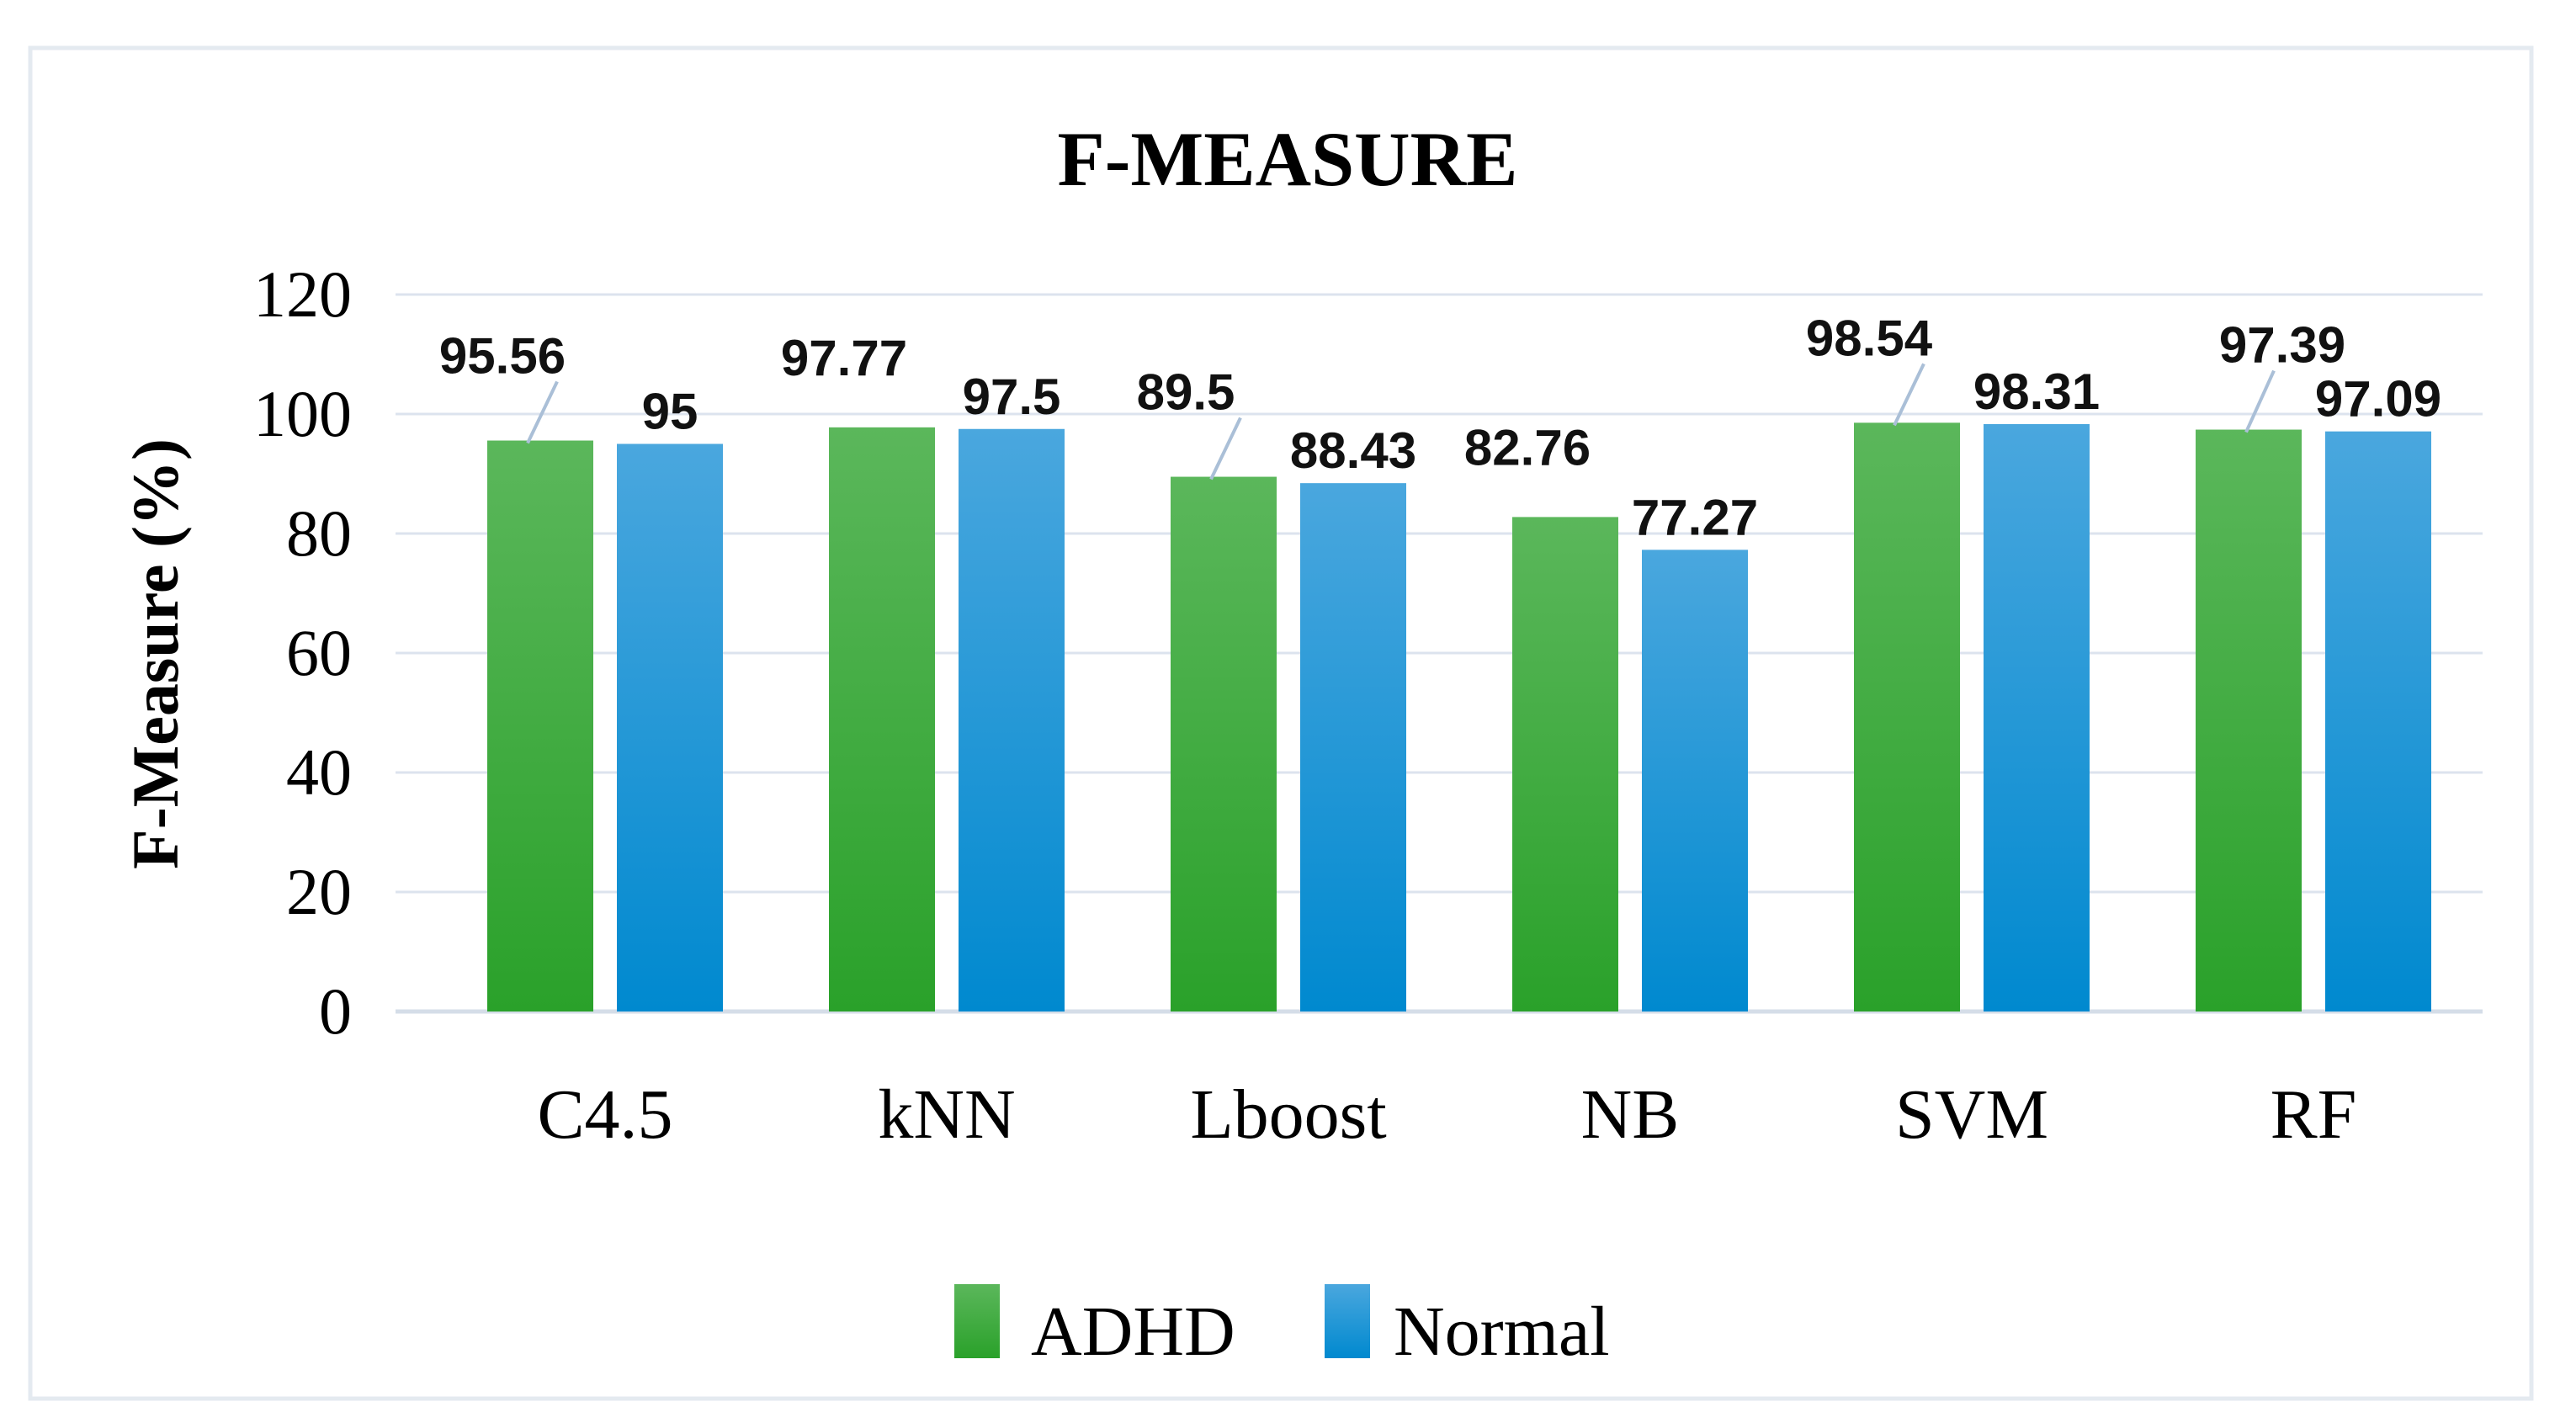  Describe the element at coordinates (540, 725) in the screenshot. I see `bar-adhd-C4.5` at that location.